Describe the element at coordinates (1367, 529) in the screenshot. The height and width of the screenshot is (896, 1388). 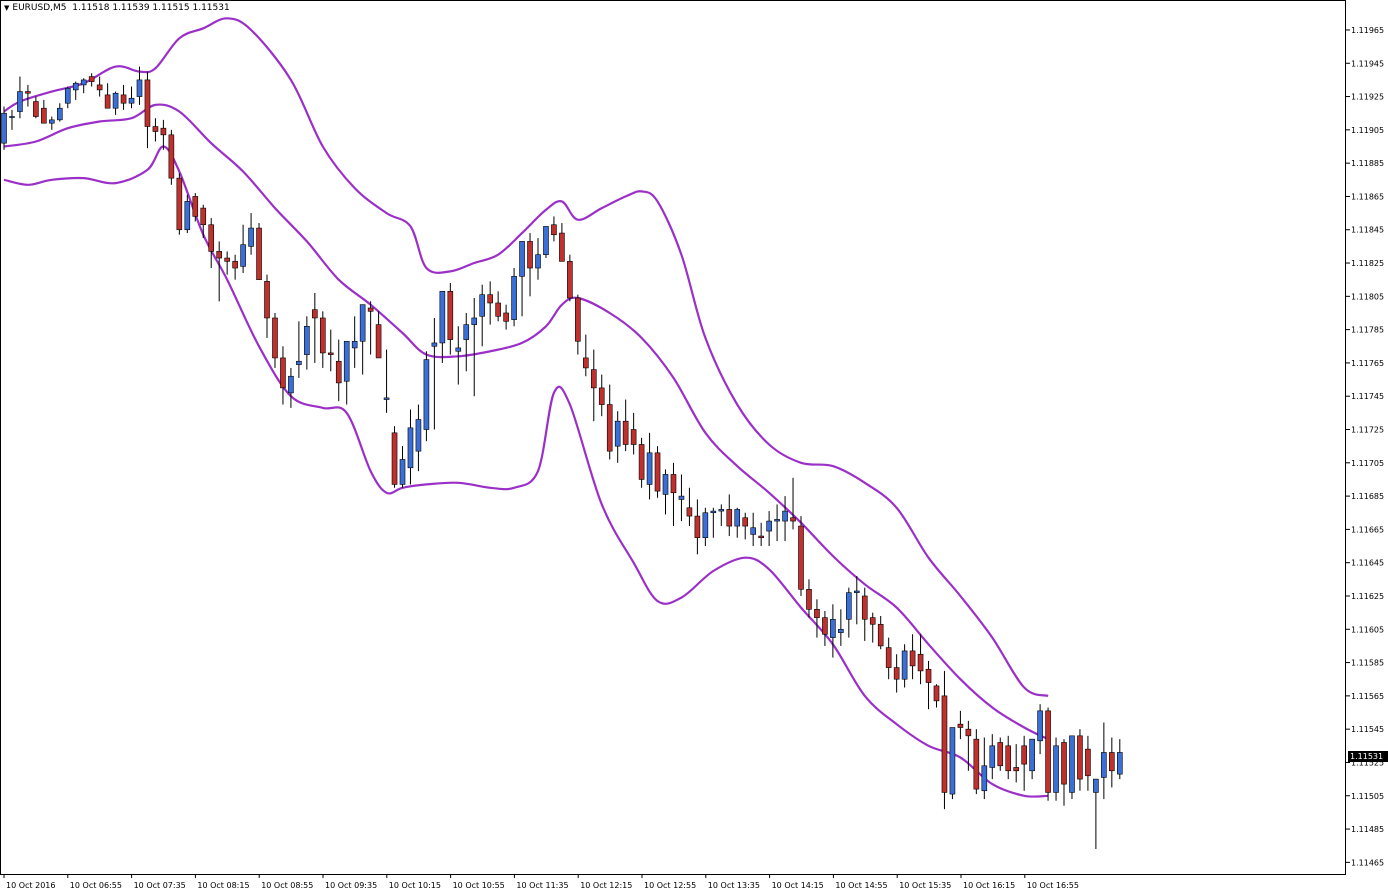
I see `price-tick-label: 1.11665` at that location.